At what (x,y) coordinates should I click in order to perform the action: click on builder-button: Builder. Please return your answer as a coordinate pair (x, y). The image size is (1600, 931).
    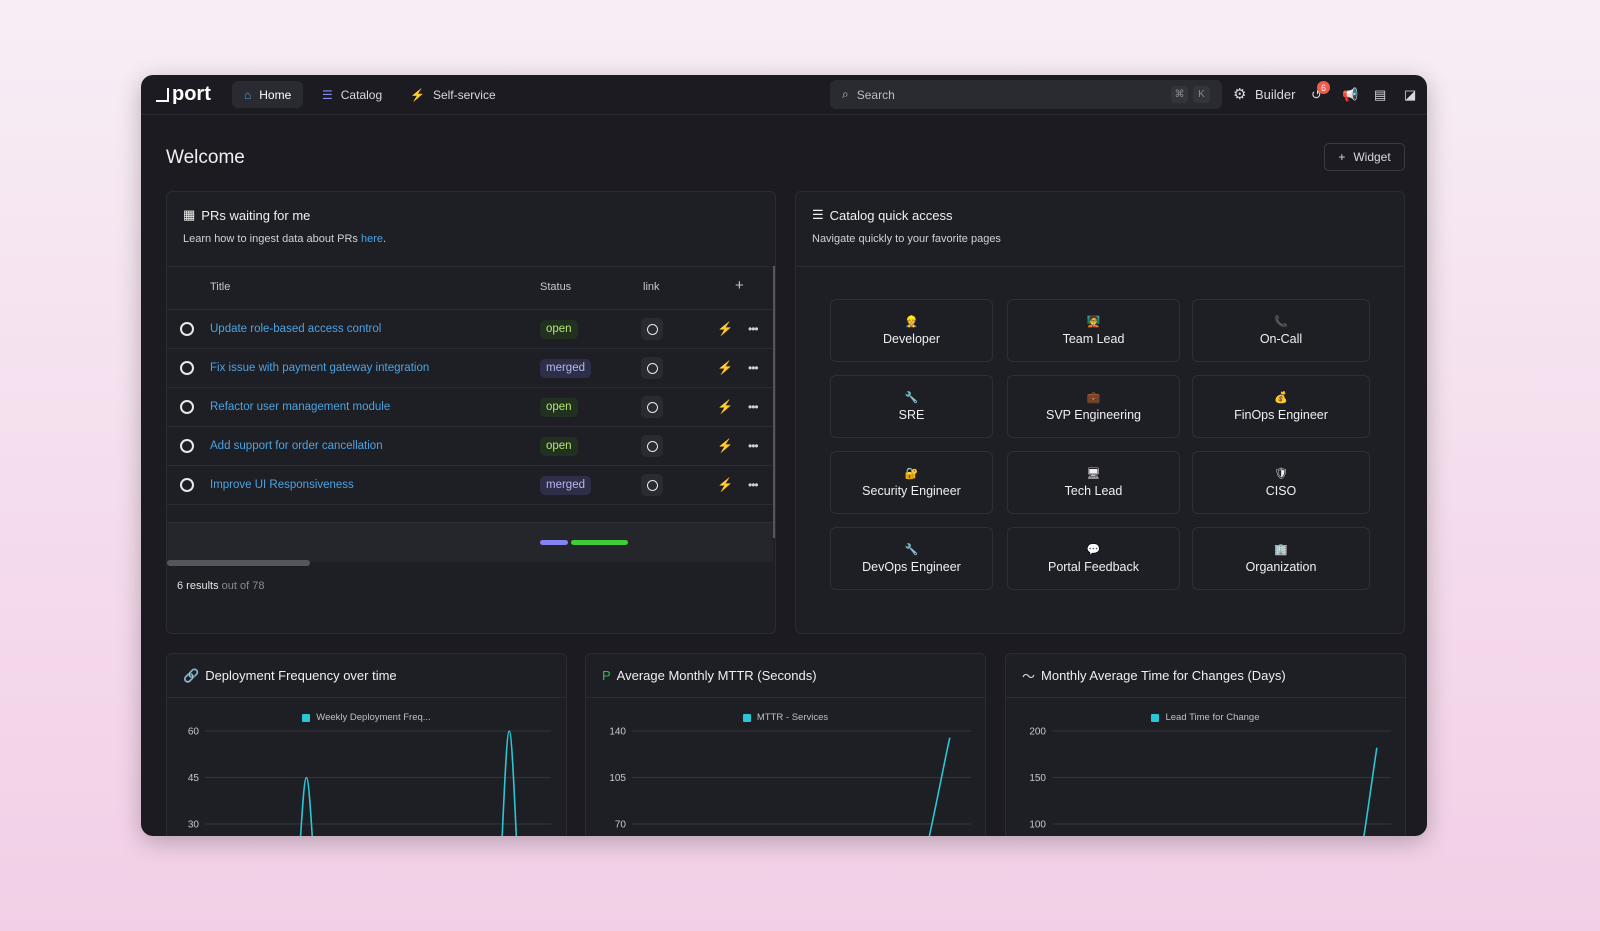
    Looking at the image, I should click on (1275, 94).